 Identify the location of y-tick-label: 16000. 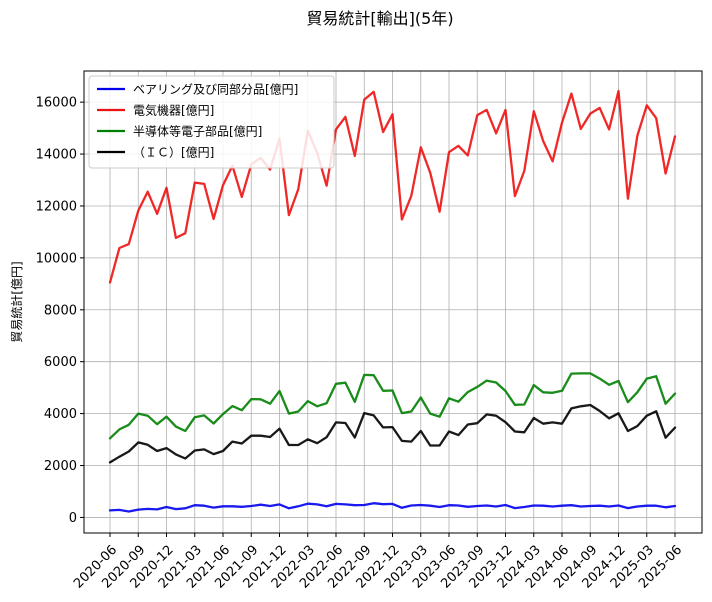
(56, 103).